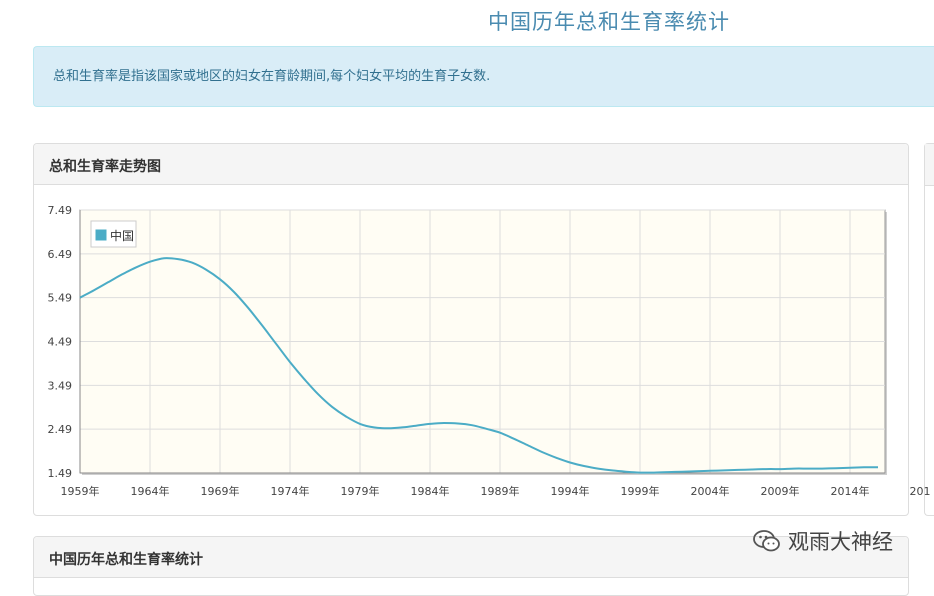  Describe the element at coordinates (150, 491) in the screenshot. I see `x-tick-label: 1964年` at that location.